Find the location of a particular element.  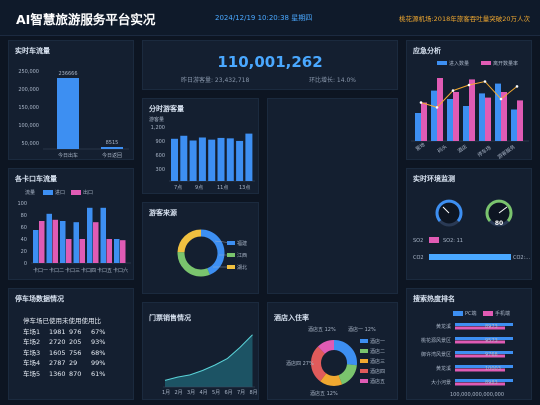

legend-label: 湖北 is located at coordinates (242, 267).